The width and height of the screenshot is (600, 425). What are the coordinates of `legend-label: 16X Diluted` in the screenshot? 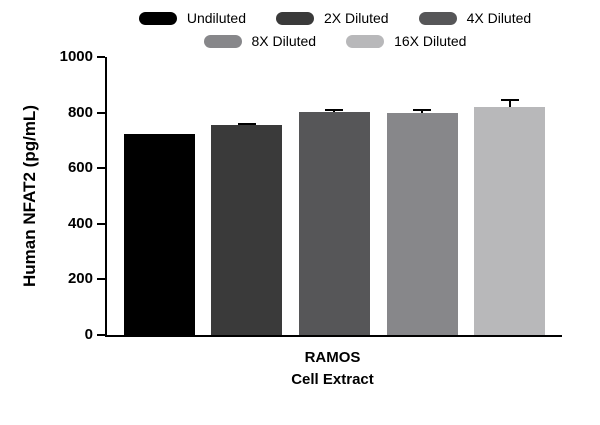 It's located at (430, 41).